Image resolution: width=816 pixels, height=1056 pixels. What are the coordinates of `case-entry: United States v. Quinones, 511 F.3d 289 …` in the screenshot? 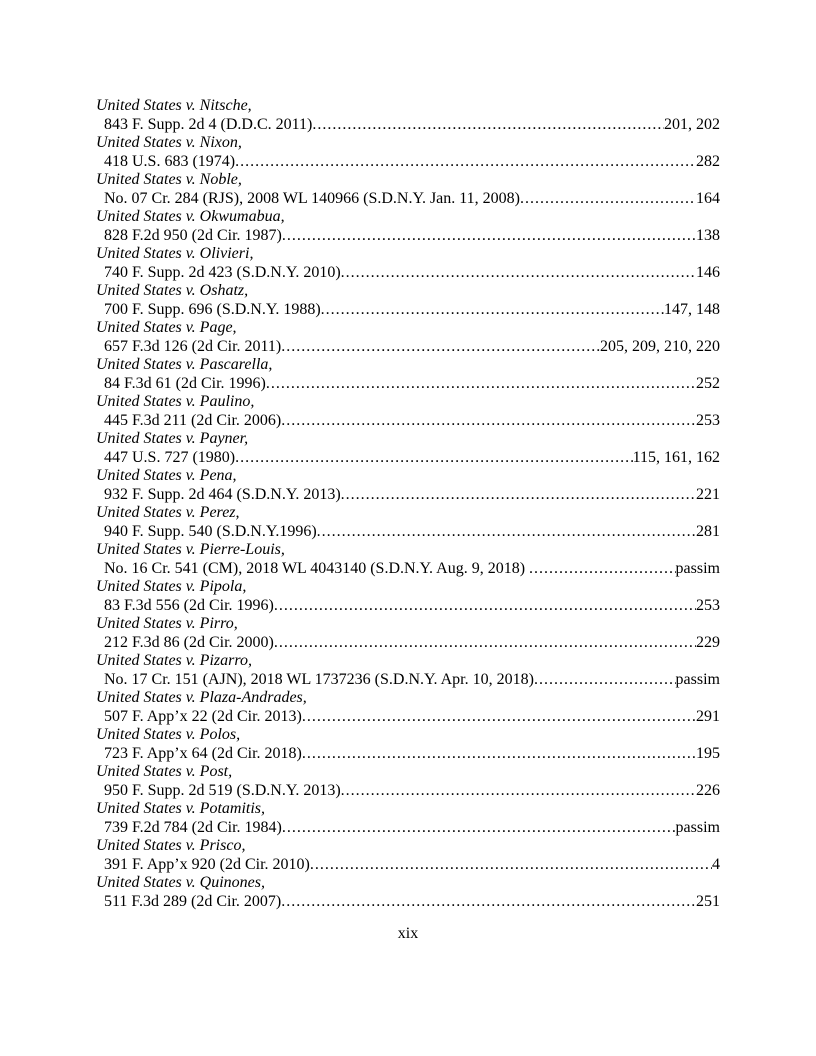 It's located at (408, 892).